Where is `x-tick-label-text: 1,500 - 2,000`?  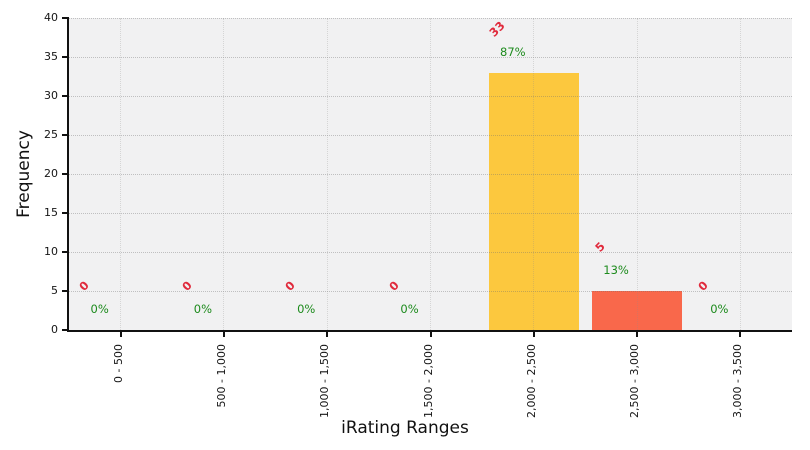
x-tick-label-text: 1,500 - 2,000 is located at coordinates (428, 381).